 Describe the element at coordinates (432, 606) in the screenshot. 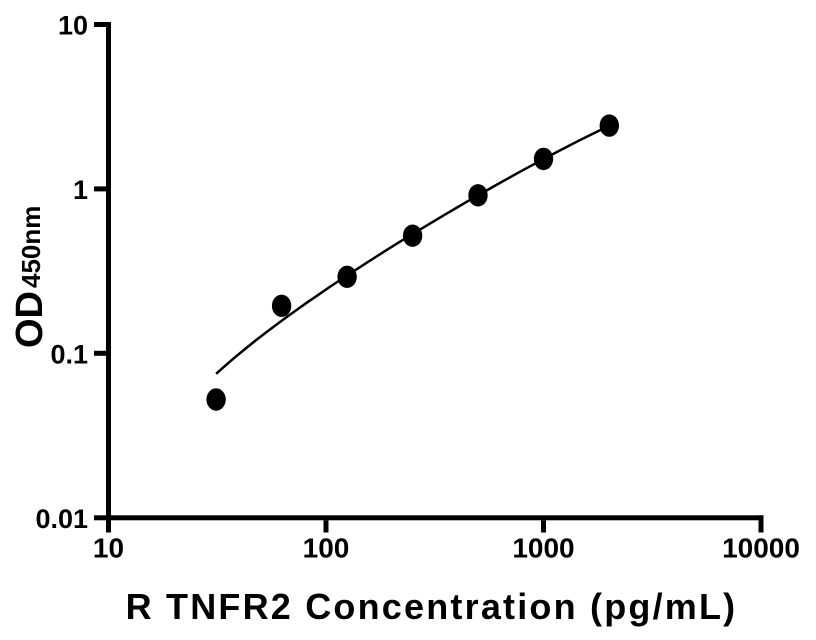

I see `svg-text: R TNFR2 Concentration (pg/mL)` at that location.